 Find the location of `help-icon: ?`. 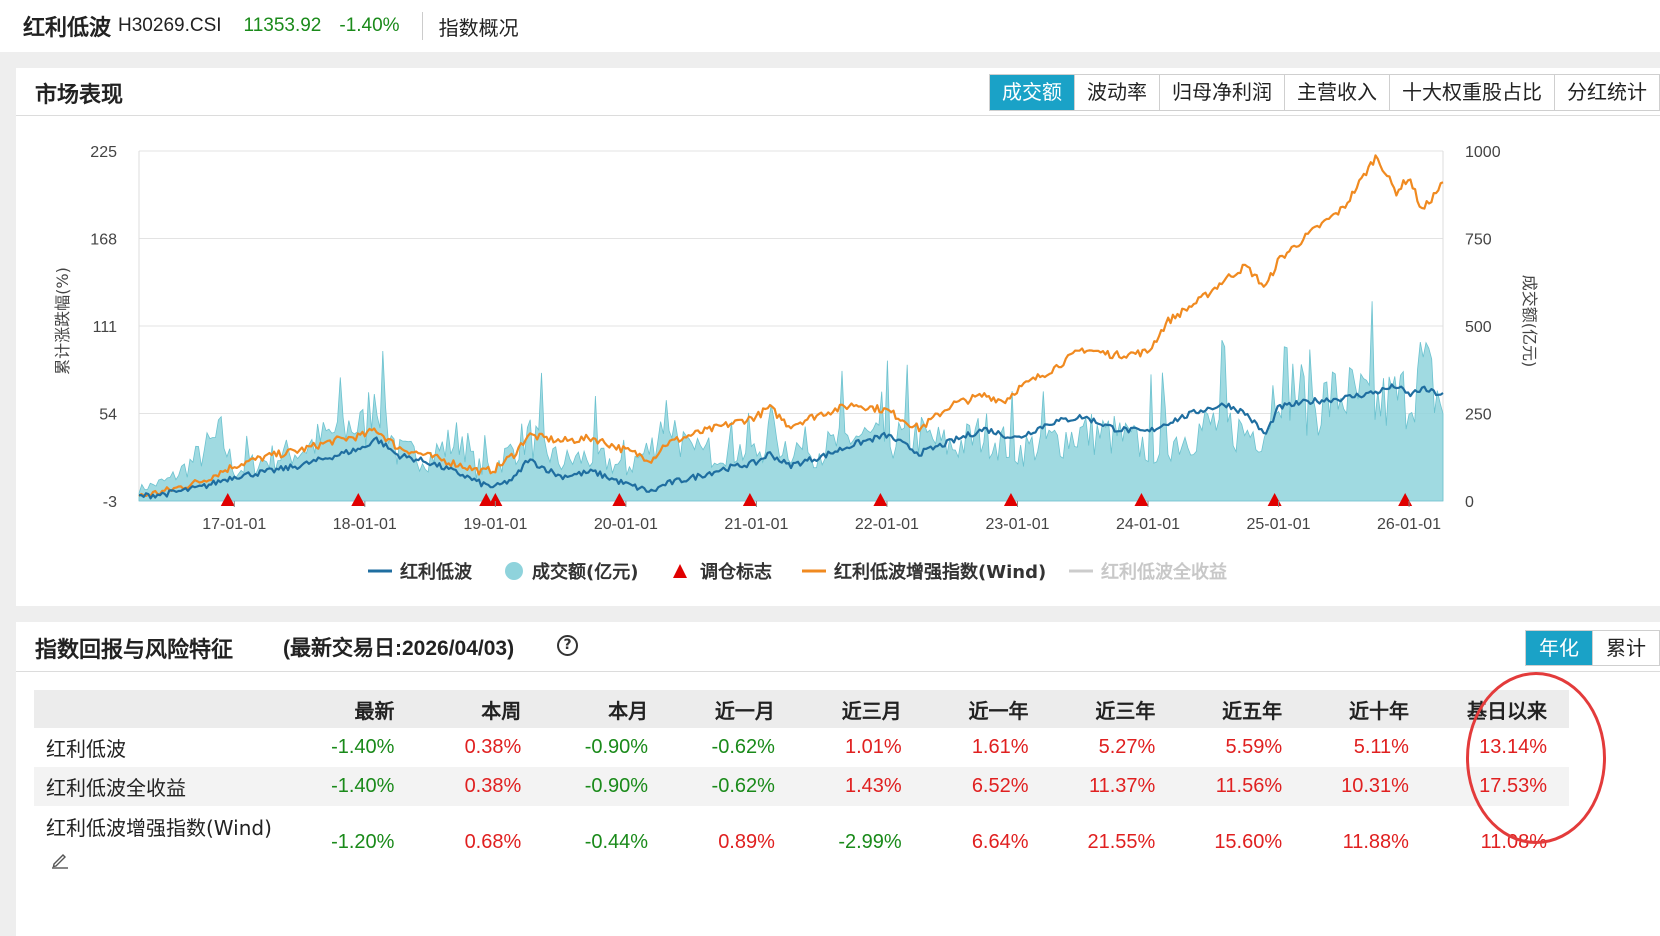

help-icon: ? is located at coordinates (567, 645).